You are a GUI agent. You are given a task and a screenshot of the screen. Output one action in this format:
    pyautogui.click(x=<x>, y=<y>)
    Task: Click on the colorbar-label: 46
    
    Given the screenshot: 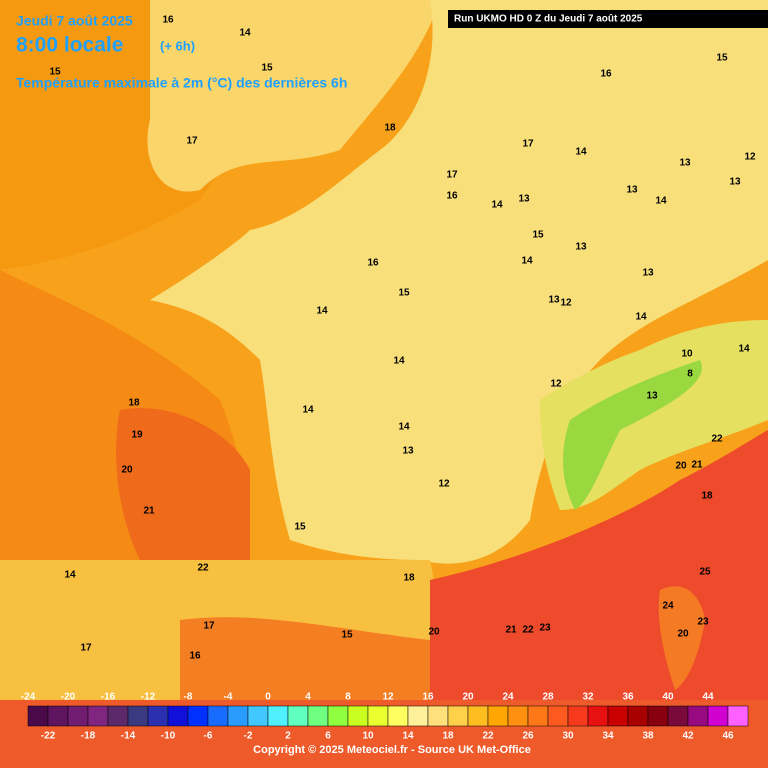 What is the action you would take?
    pyautogui.click(x=728, y=736)
    